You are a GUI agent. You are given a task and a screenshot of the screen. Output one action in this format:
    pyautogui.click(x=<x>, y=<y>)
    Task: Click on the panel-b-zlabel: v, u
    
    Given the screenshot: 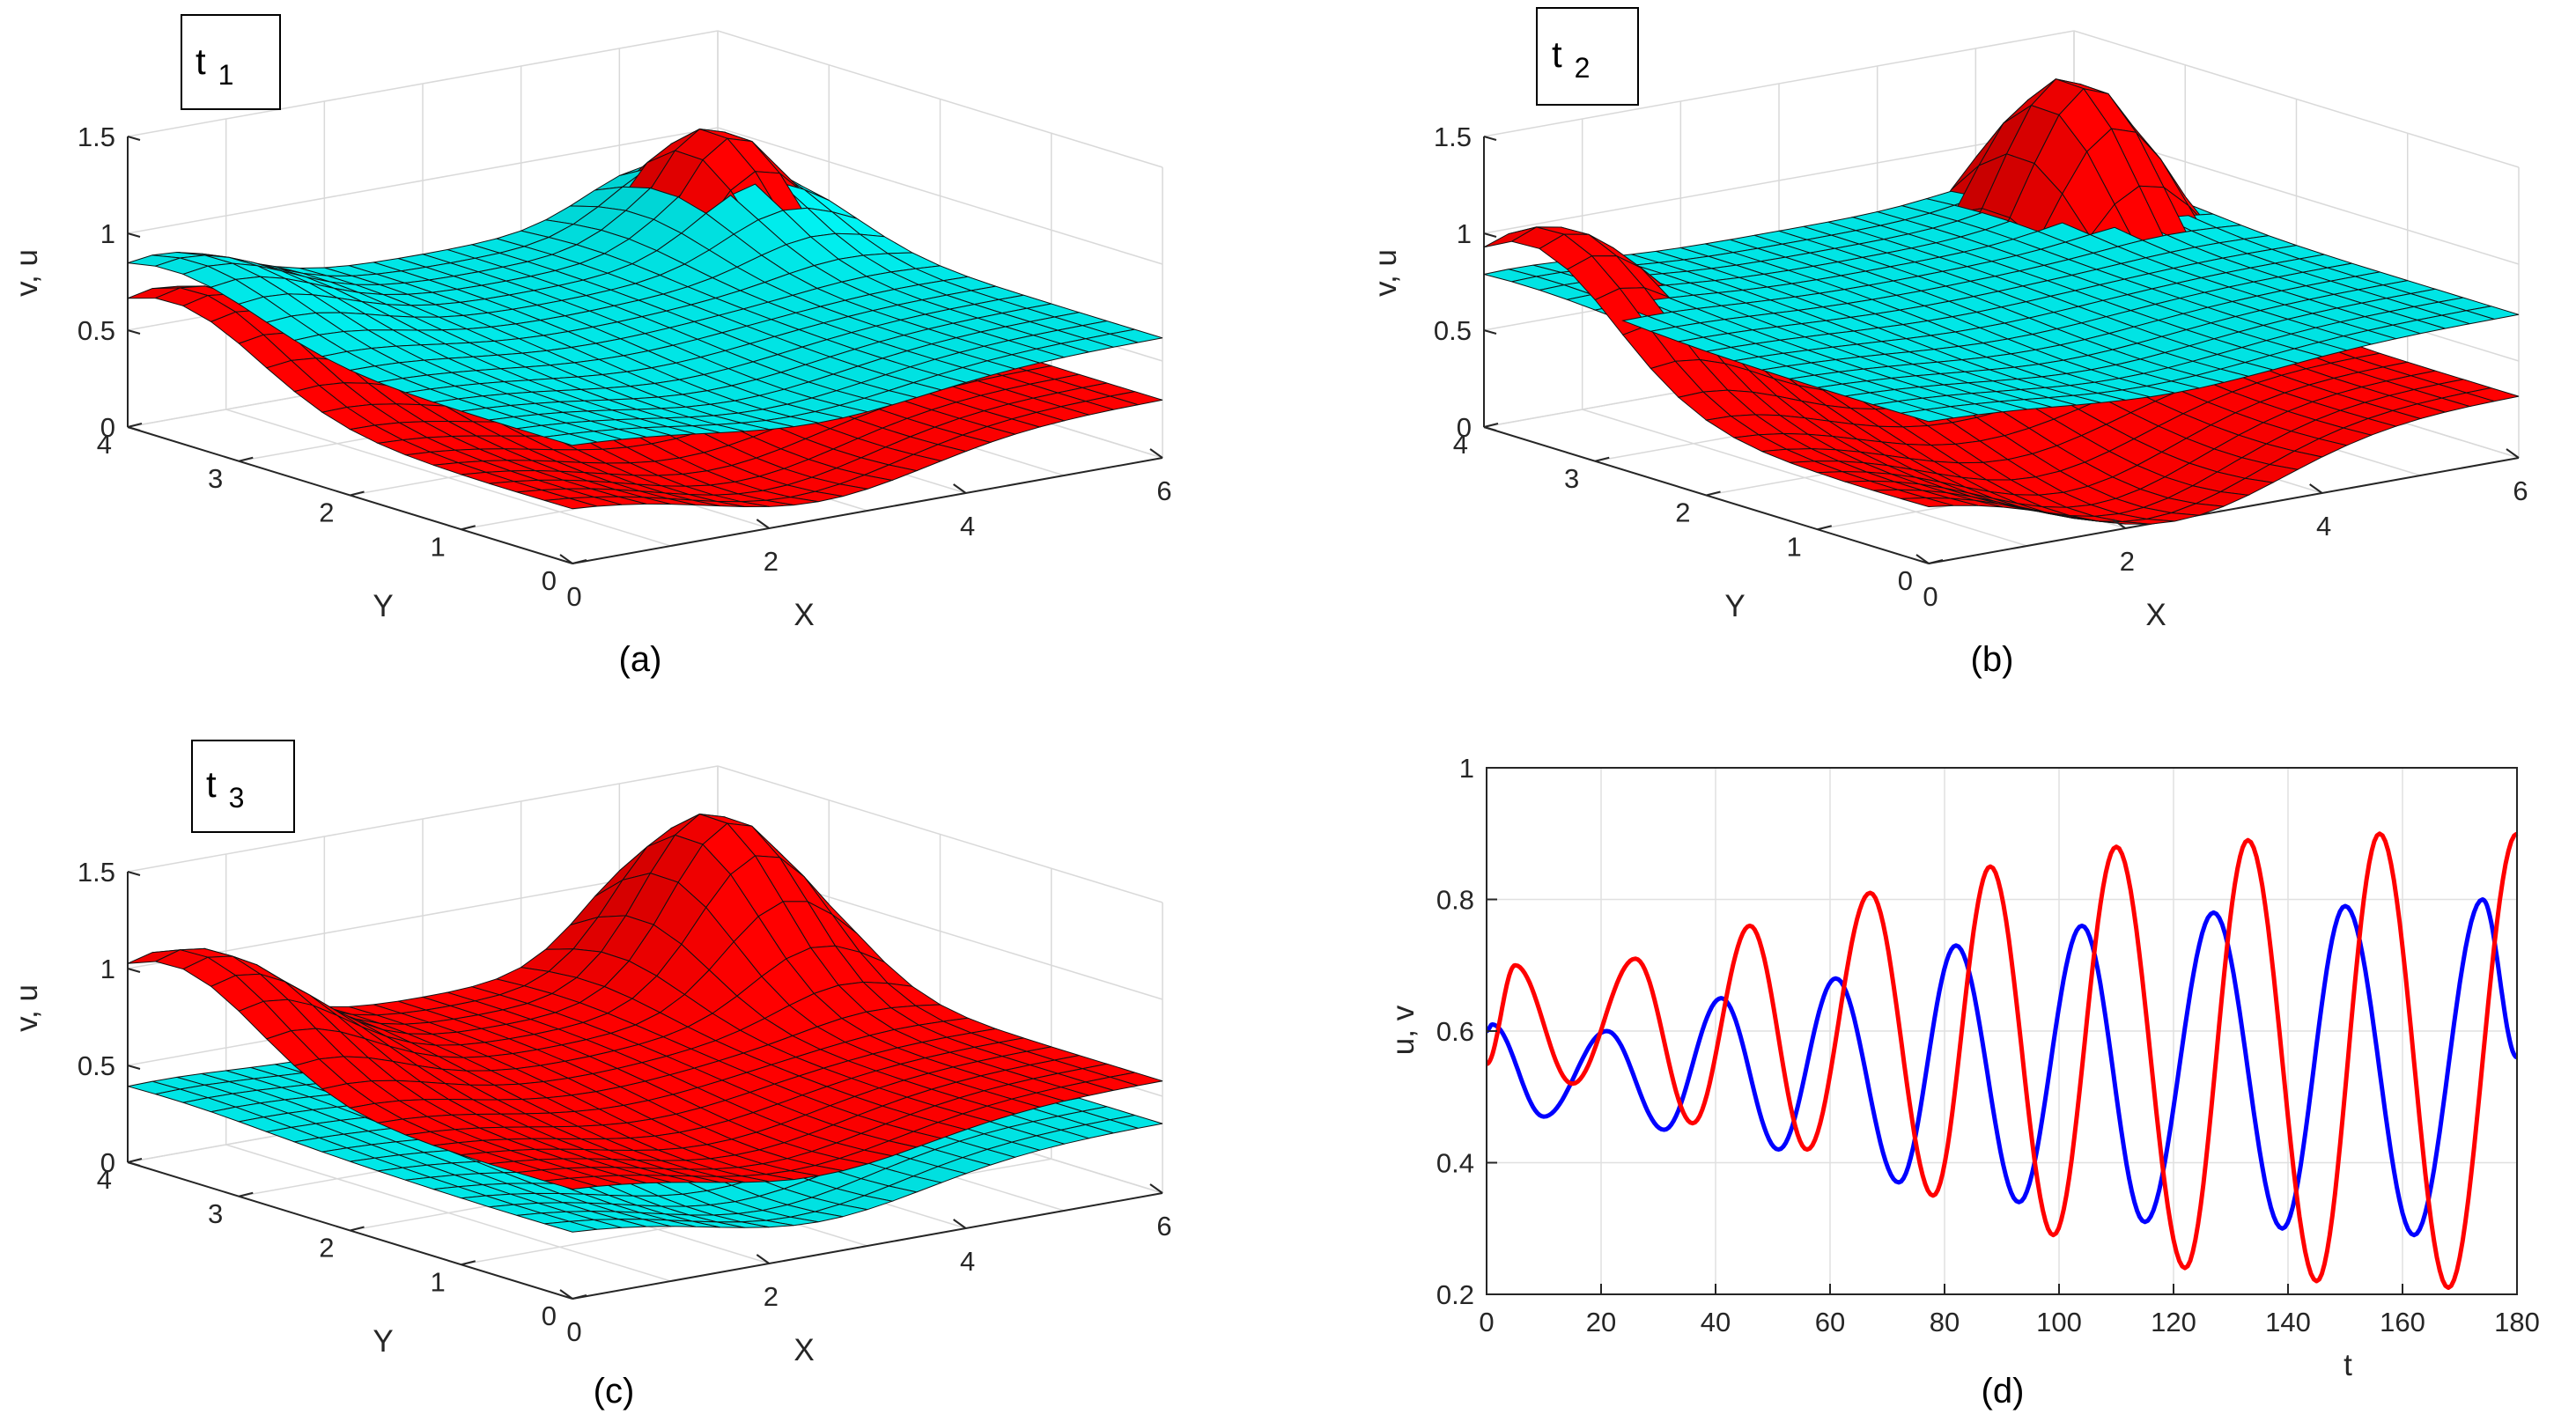 What is the action you would take?
    pyautogui.click(x=1386, y=273)
    